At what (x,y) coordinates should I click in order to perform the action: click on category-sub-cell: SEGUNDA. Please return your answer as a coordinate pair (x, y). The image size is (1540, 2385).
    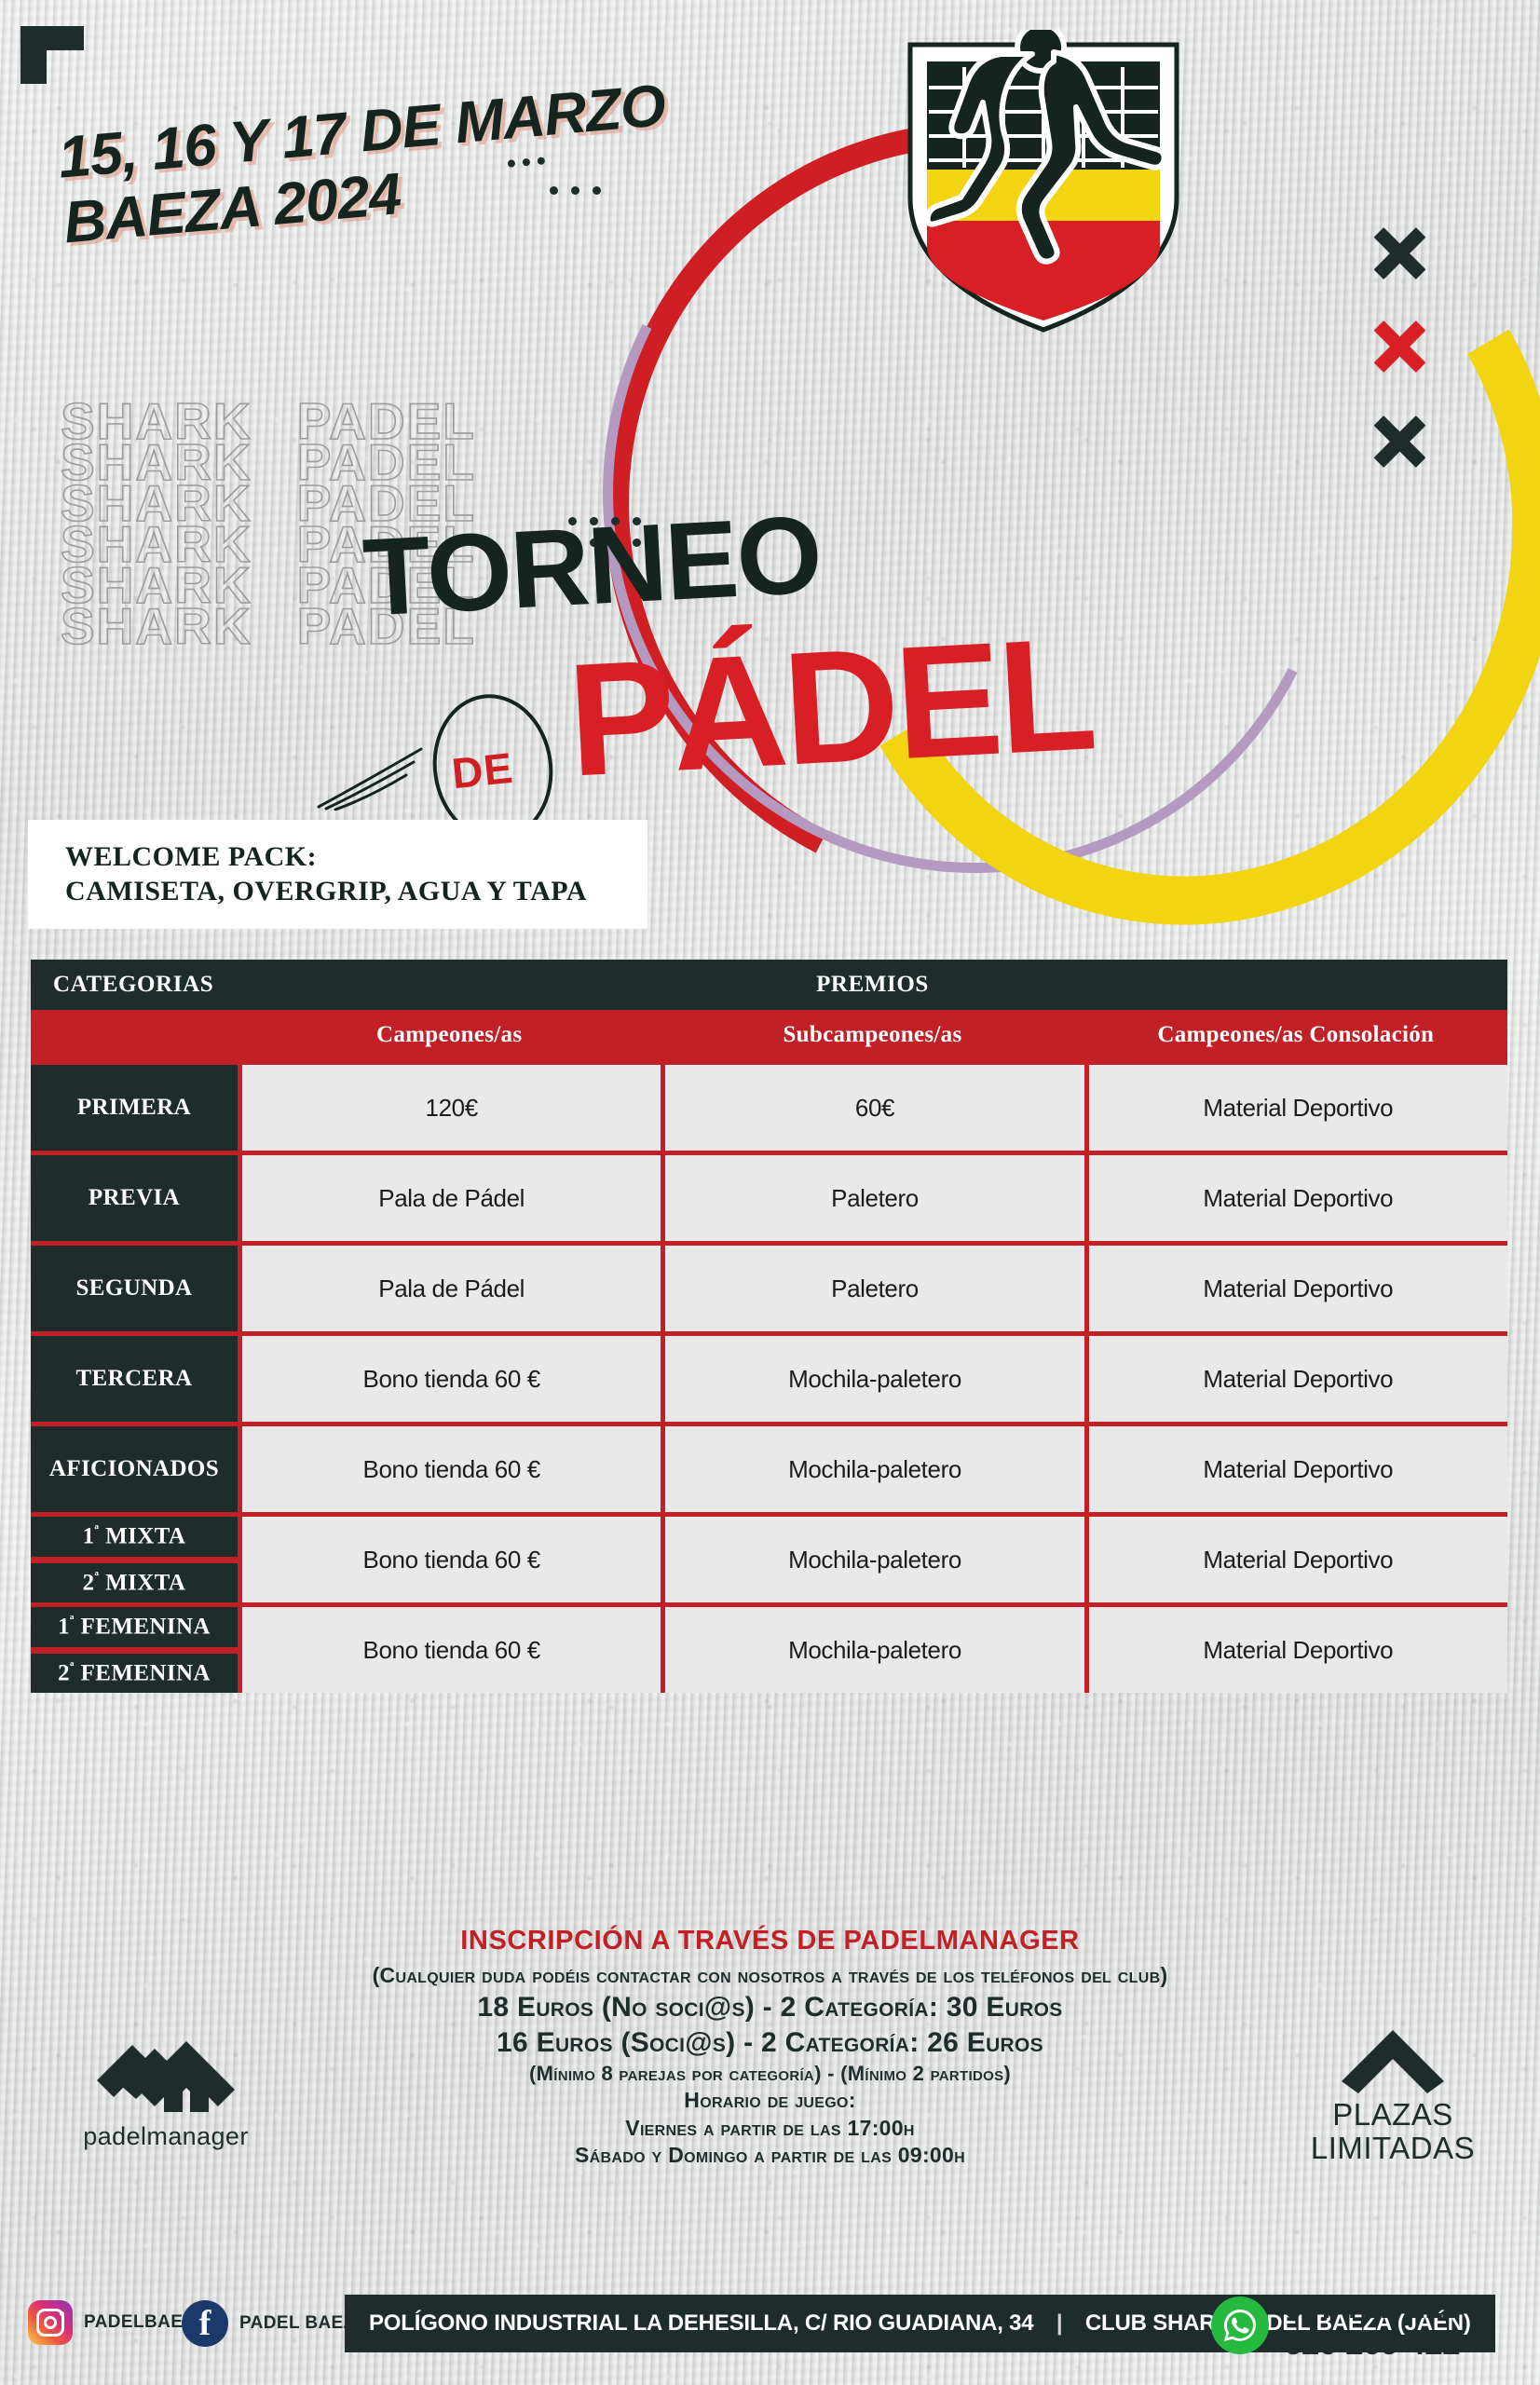
    Looking at the image, I should click on (134, 1288).